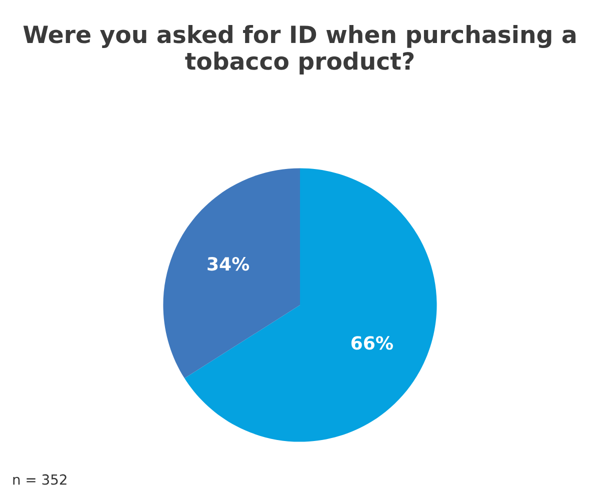 This screenshot has width=600, height=500. Describe the element at coordinates (229, 264) in the screenshot. I see `data-label: 34%` at that location.